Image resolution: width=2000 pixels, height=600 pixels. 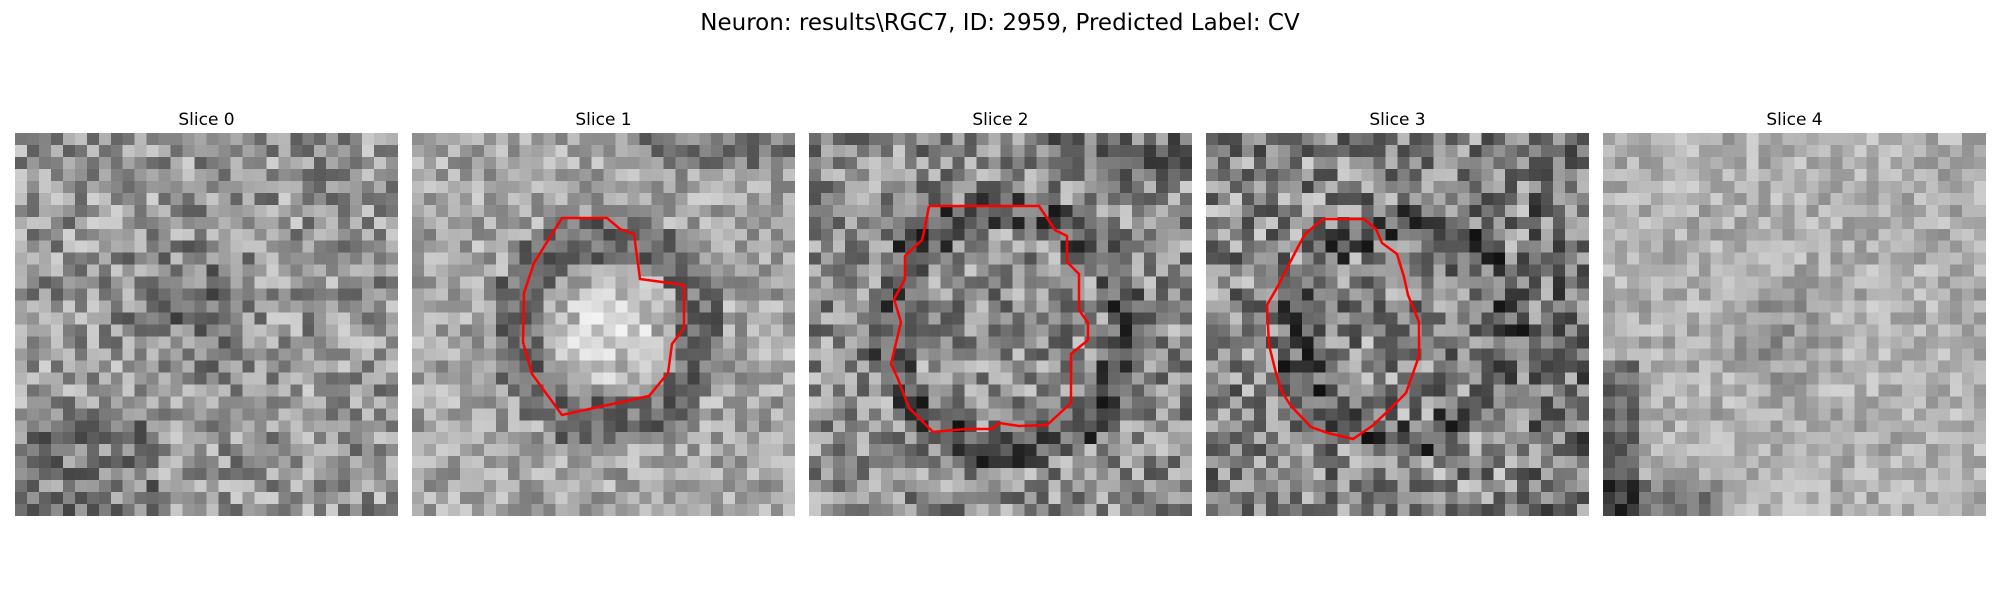 I want to click on slice-panel-2: Slice 2, so click(x=1000, y=311).